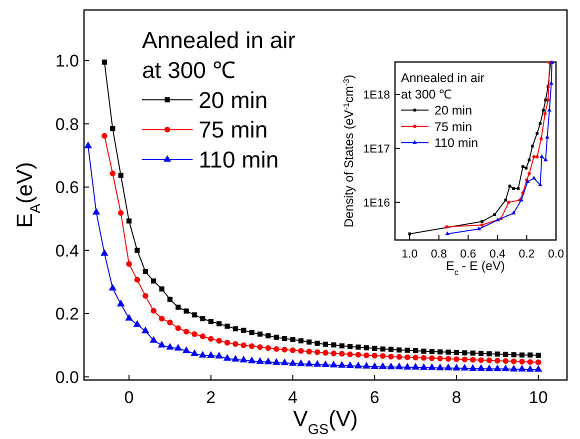 The width and height of the screenshot is (580, 439). Describe the element at coordinates (475, 267) in the screenshot. I see `x-axis-title: E$_{c}$ - E (eV)` at that location.